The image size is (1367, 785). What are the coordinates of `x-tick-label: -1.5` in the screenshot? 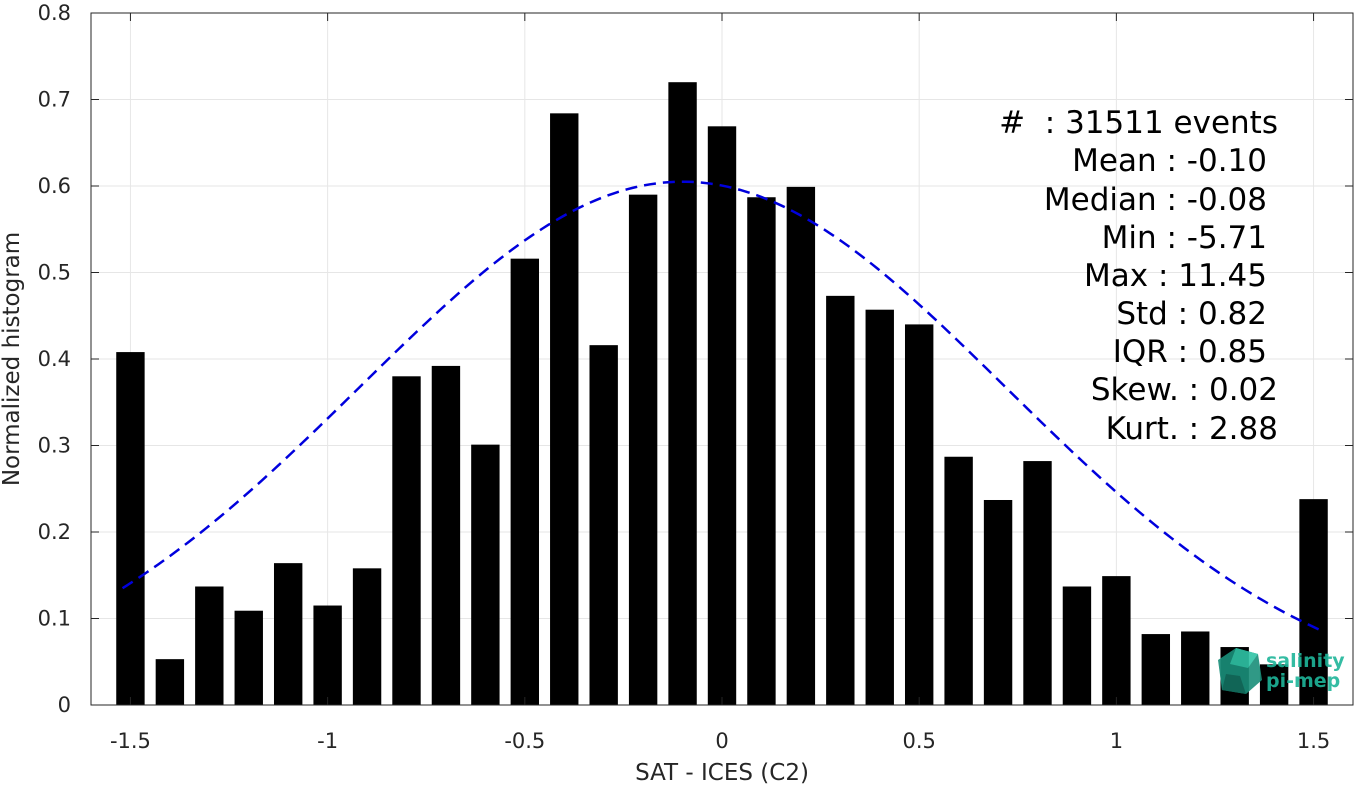 It's located at (130, 741).